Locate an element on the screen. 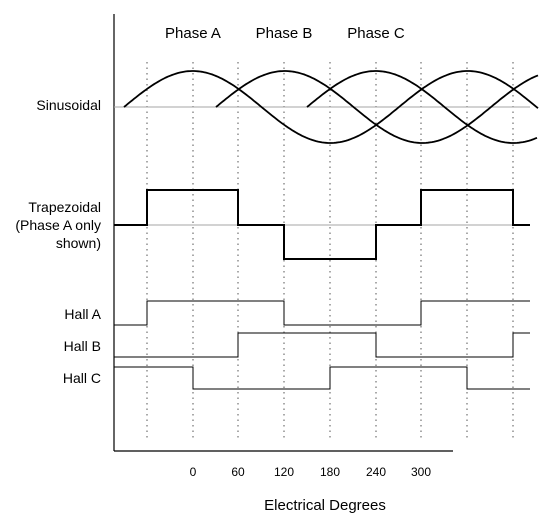 The image size is (540, 521). x-tick-label: 60 is located at coordinates (238, 472).